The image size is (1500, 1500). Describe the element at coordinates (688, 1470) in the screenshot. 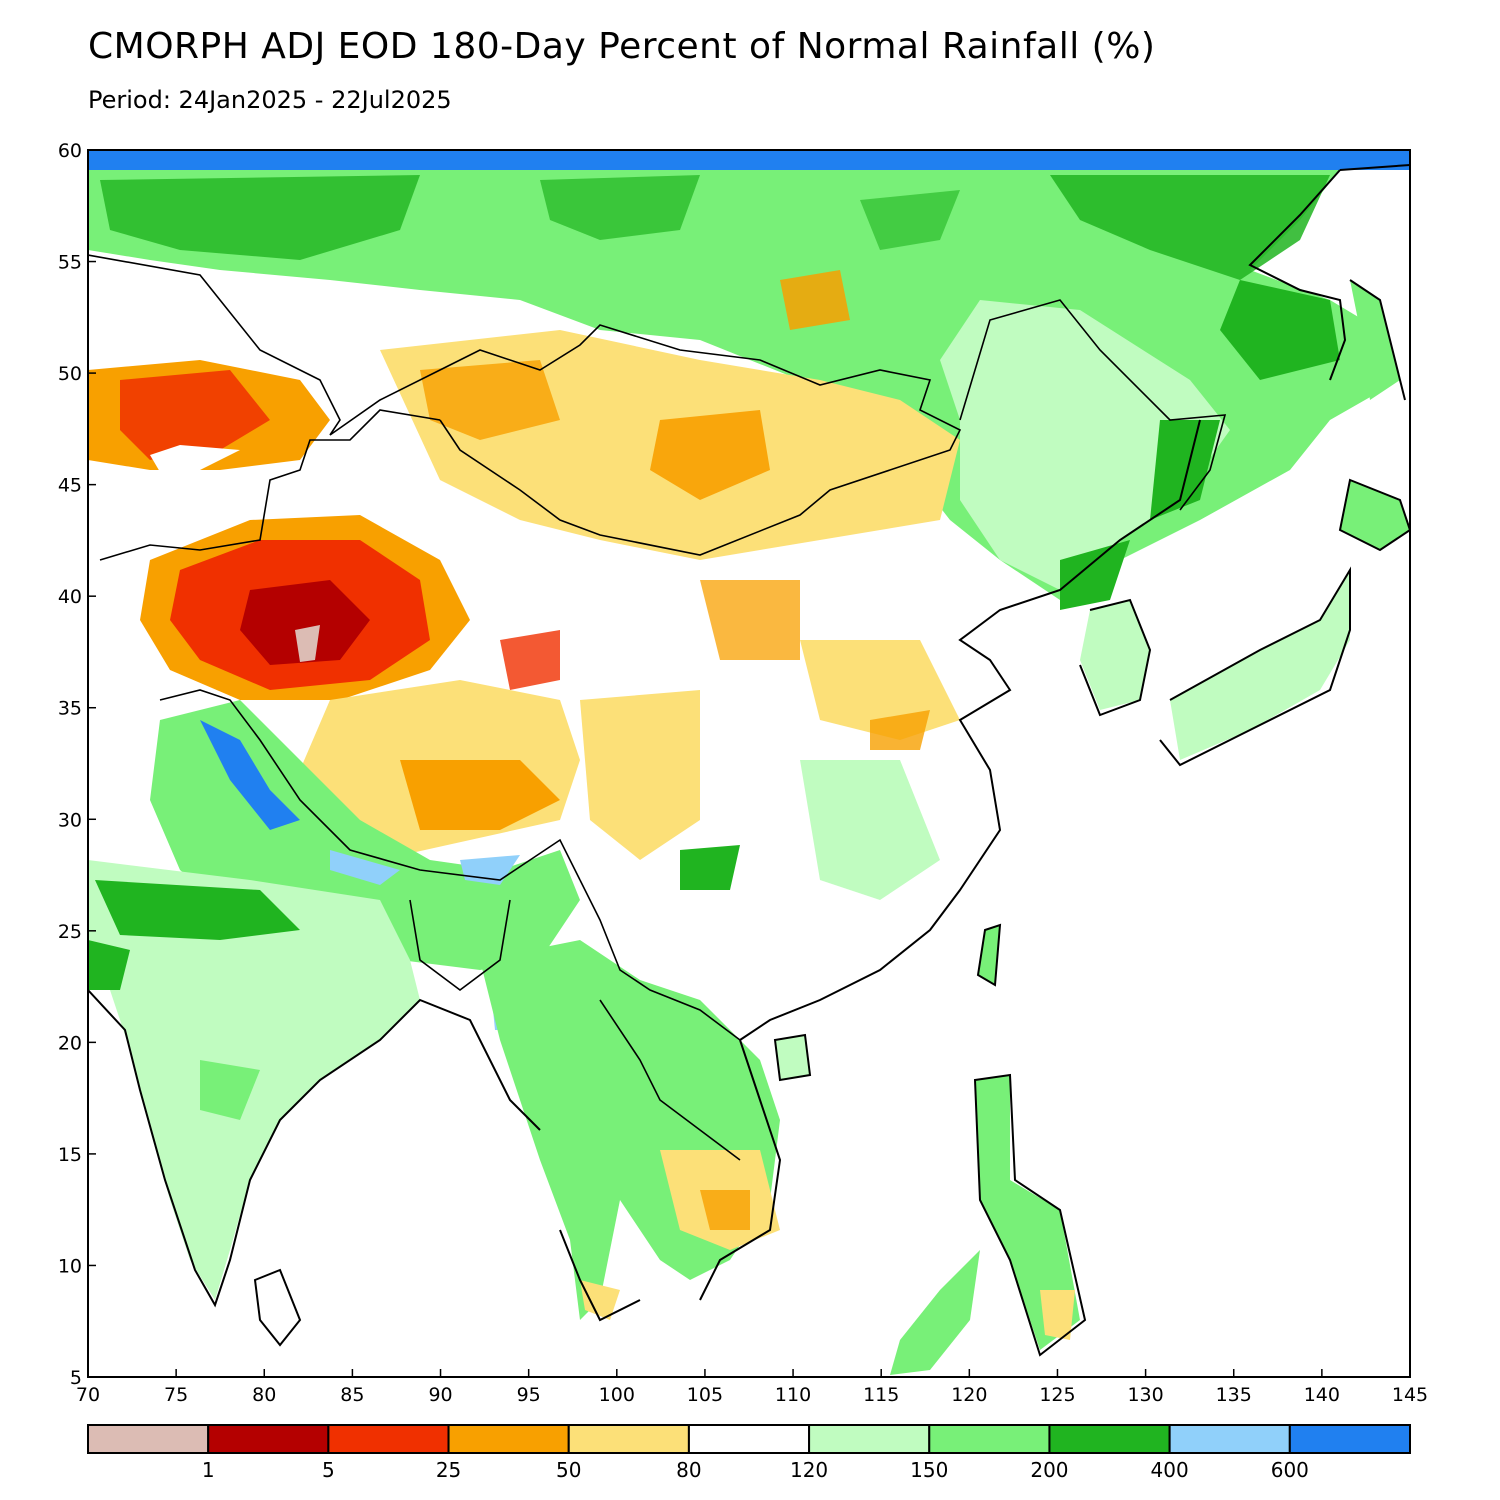

I see `colorbar-label: 80` at that location.